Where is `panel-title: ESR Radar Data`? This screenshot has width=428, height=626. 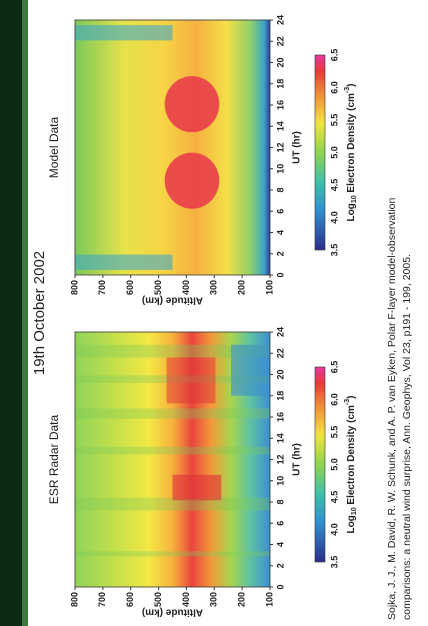 panel-title: ESR Radar Data is located at coordinates (54, 459).